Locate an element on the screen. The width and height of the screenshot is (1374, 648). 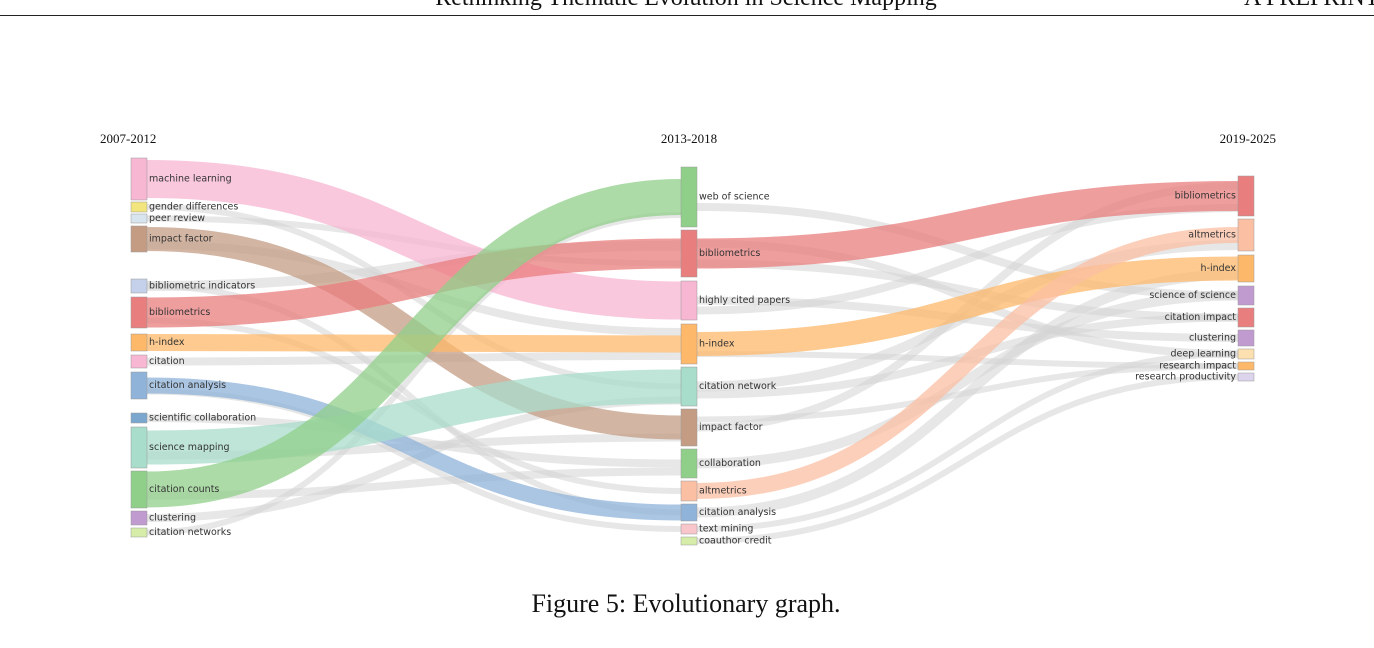
node-label: research impact is located at coordinates (1197, 366).